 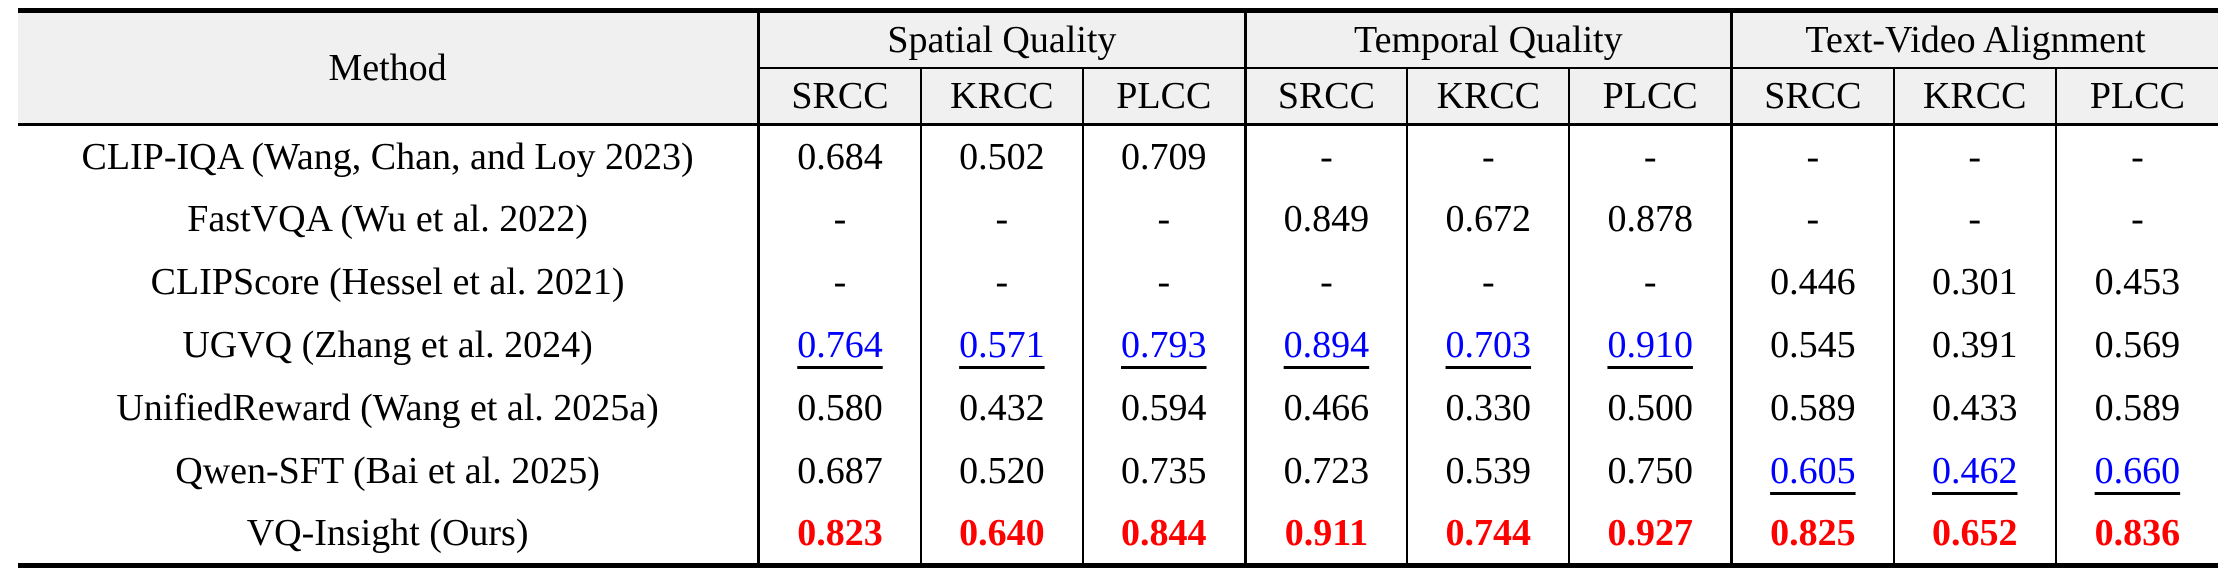 I want to click on value-cell: 0.687, so click(x=839, y=471).